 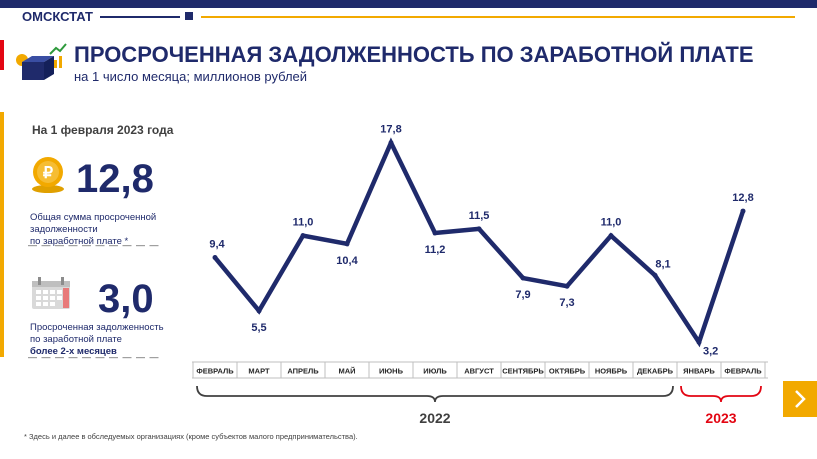 What do you see at coordinates (498, 17) in the screenshot?
I see `brand-accent-line` at bounding box center [498, 17].